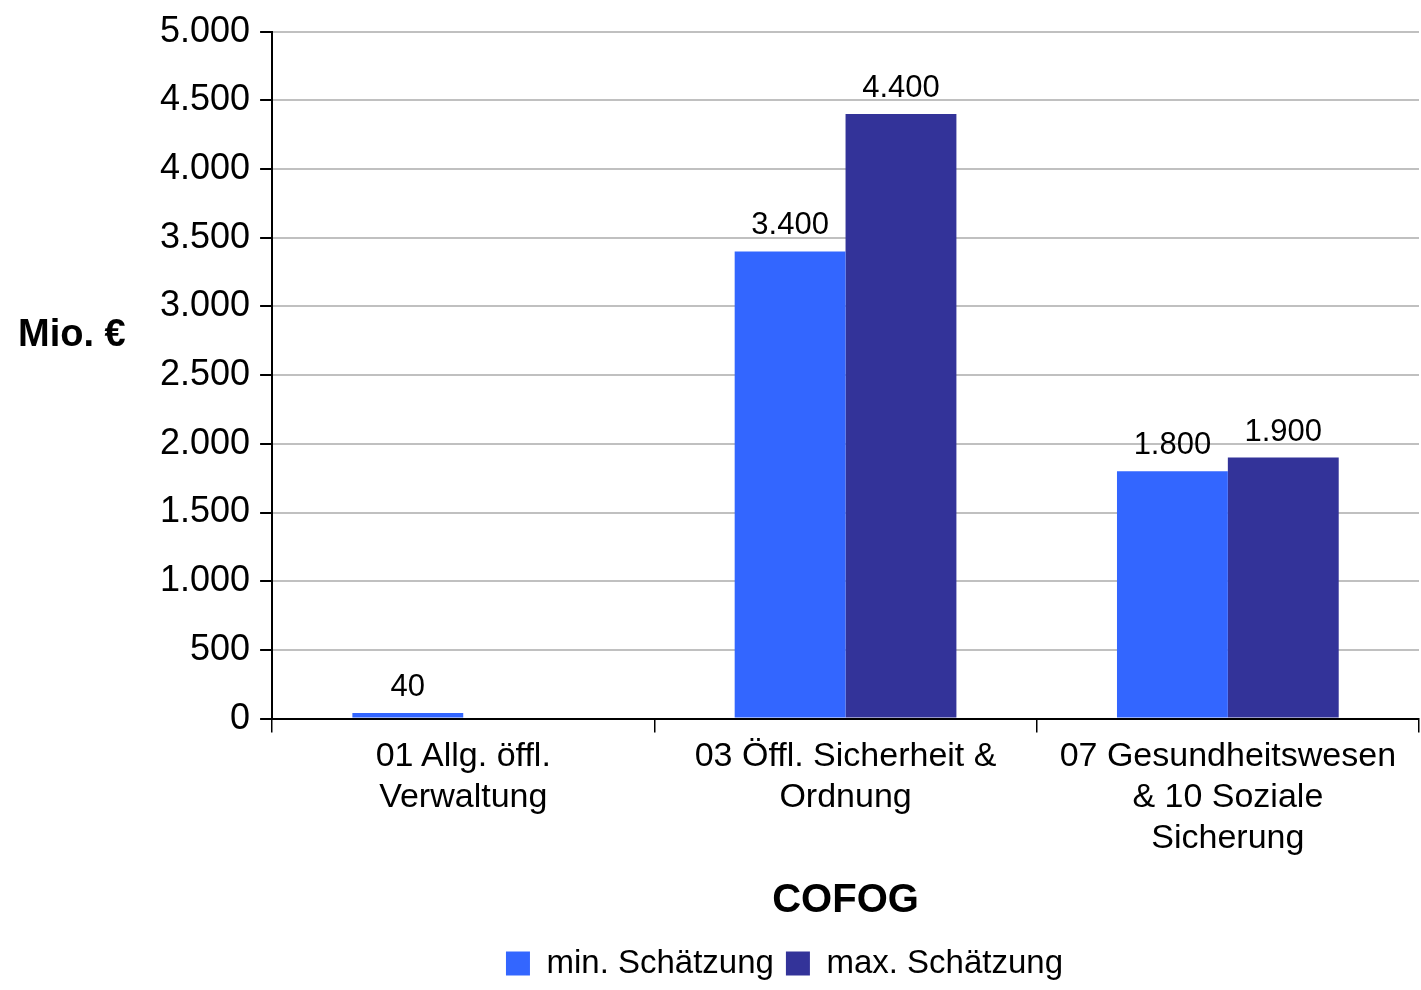  I want to click on y-tick-label: 1.000, so click(205, 579).